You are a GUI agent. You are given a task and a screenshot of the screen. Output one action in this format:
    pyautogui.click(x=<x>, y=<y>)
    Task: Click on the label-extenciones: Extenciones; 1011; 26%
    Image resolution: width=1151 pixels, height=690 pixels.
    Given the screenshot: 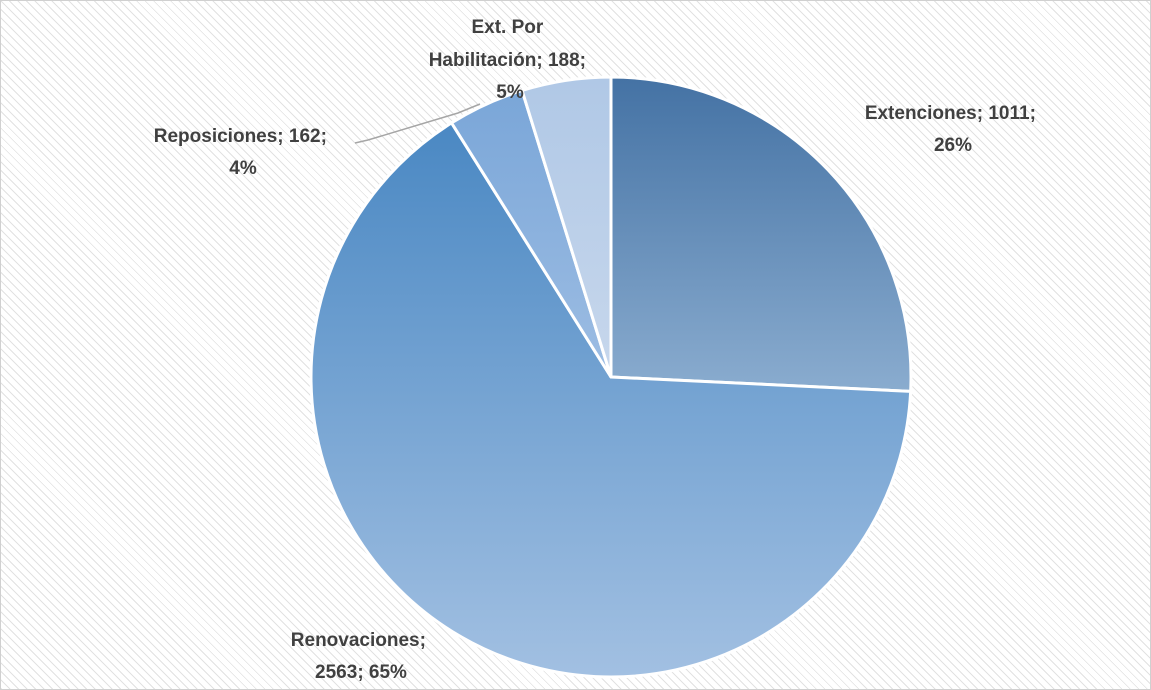 What is the action you would take?
    pyautogui.click(x=953, y=129)
    